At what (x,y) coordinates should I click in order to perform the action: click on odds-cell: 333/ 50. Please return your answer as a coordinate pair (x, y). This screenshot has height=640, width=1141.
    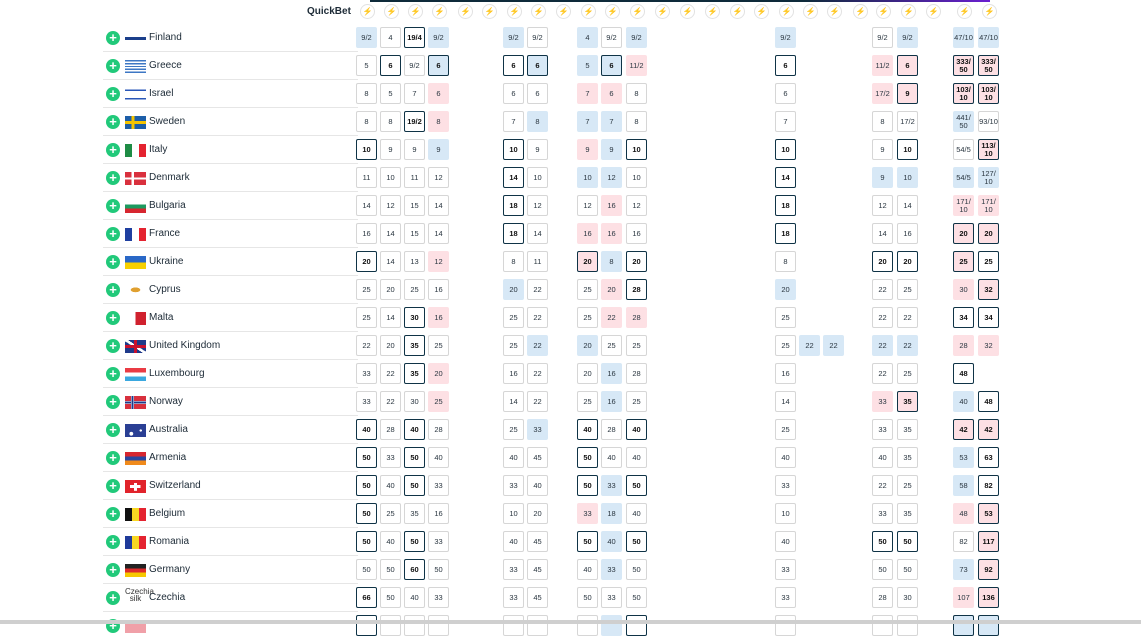
    Looking at the image, I should click on (963, 65).